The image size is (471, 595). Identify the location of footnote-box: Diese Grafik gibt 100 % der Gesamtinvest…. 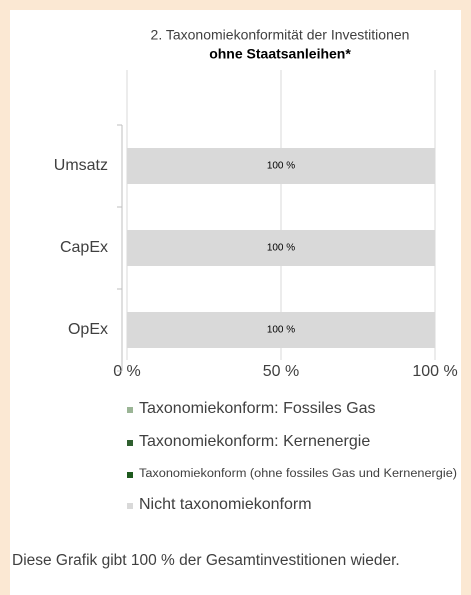
(206, 560).